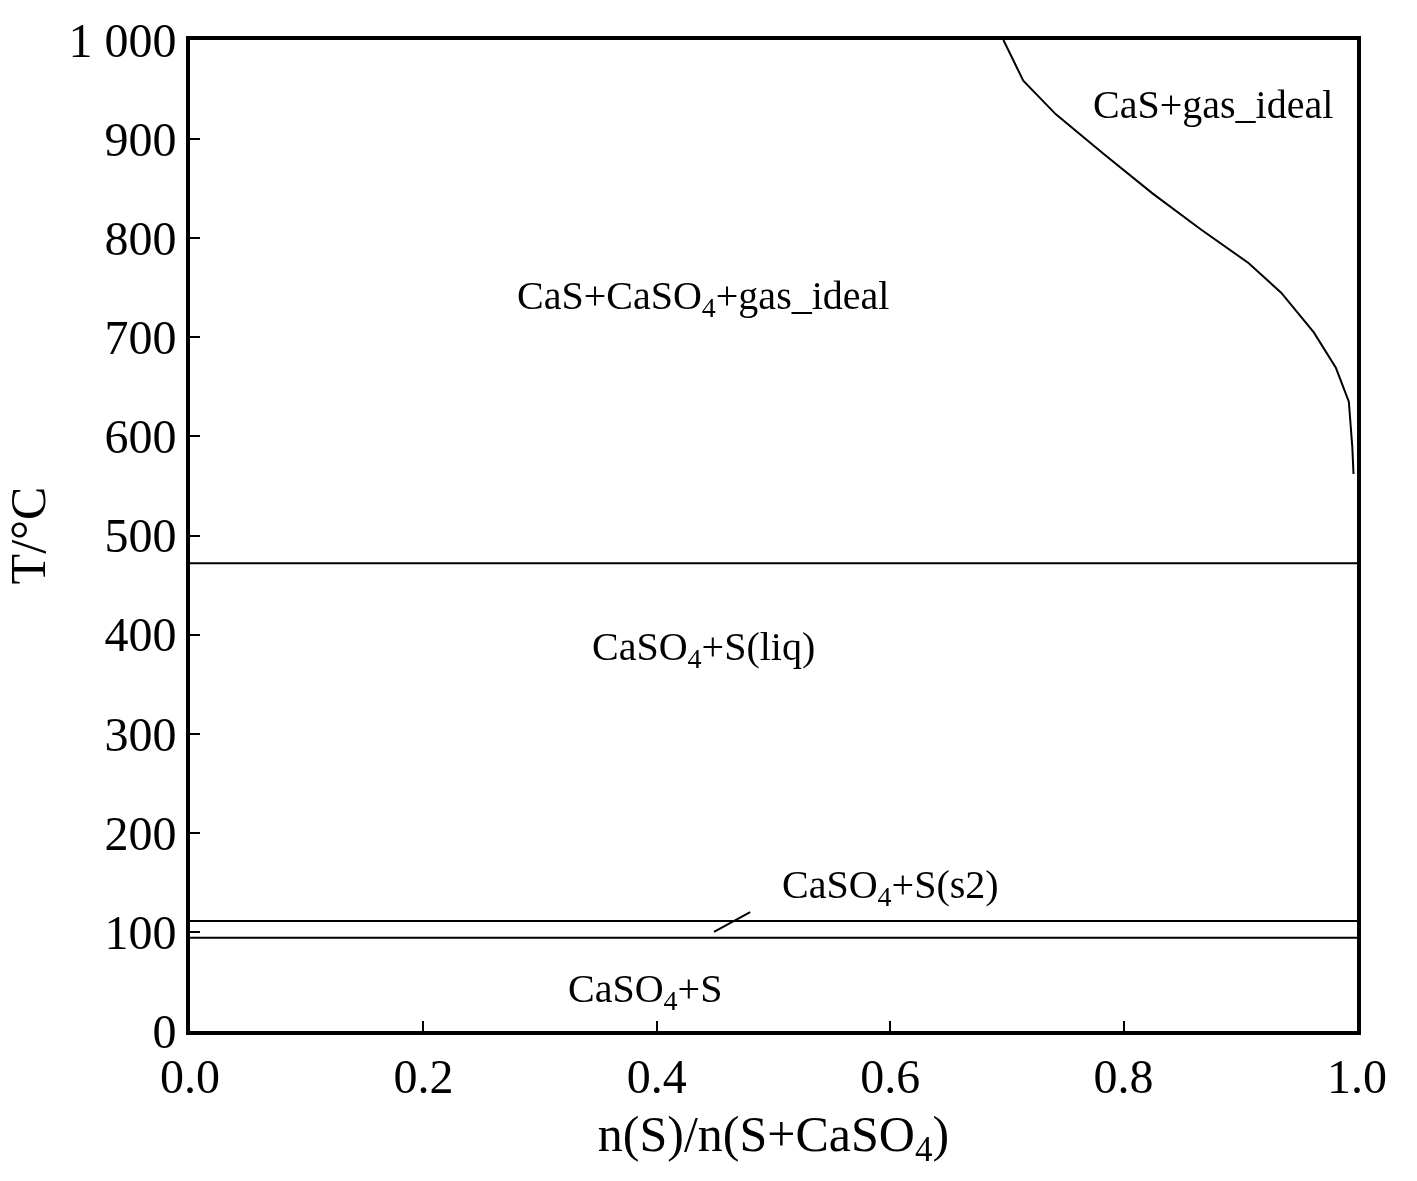  I want to click on x-tick-label: 0.6, so click(890, 1076).